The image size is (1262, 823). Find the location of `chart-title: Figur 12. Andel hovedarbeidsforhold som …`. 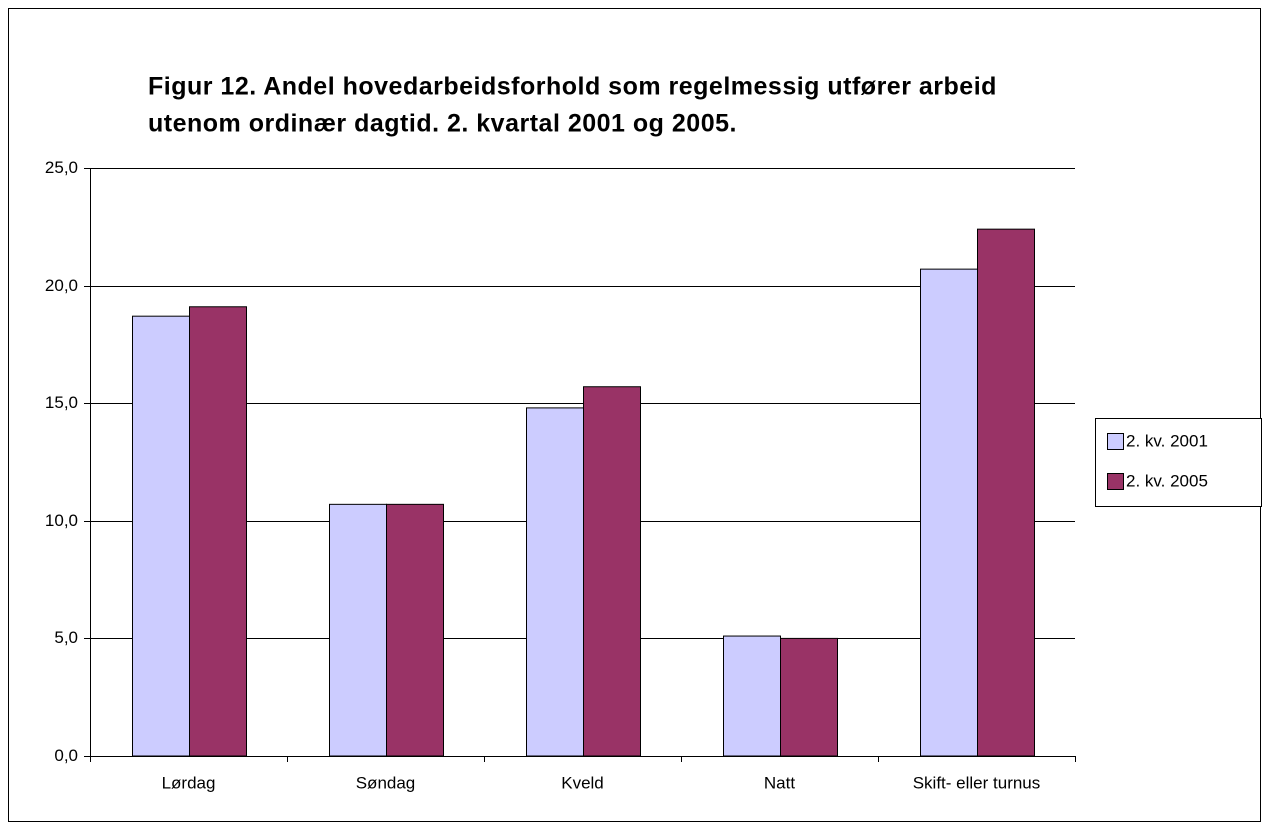

chart-title: Figur 12. Andel hovedarbeidsforhold som … is located at coordinates (572, 87).